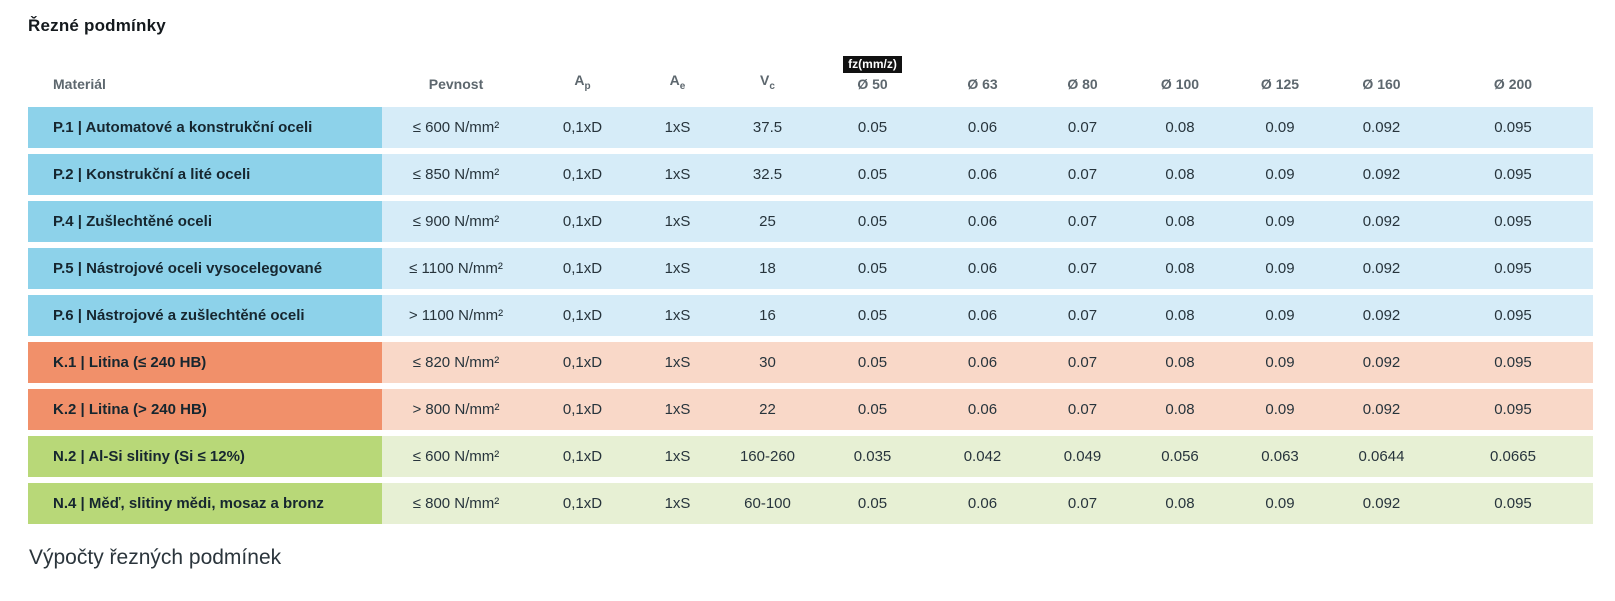 Image resolution: width=1615 pixels, height=601 pixels. What do you see at coordinates (456, 409) in the screenshot?
I see `pevnost-cell: > 800 N/mm²` at bounding box center [456, 409].